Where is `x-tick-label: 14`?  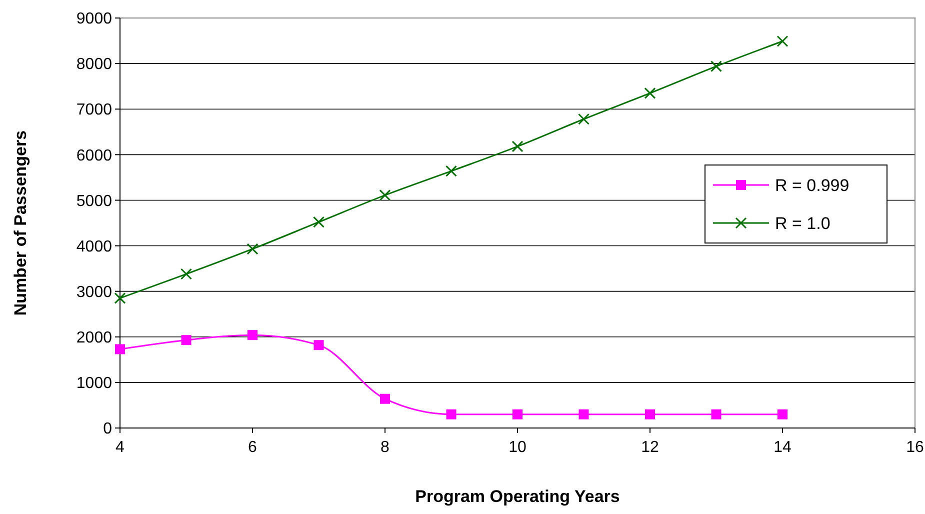 x-tick-label: 14 is located at coordinates (783, 447).